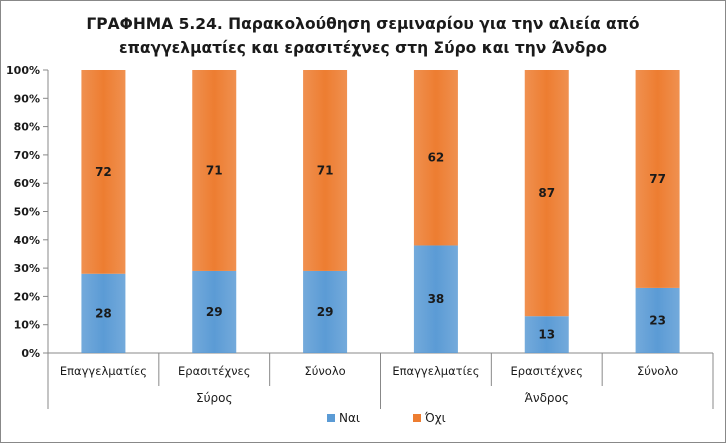  What do you see at coordinates (27, 325) in the screenshot?
I see `y-tick-label: 10%` at bounding box center [27, 325].